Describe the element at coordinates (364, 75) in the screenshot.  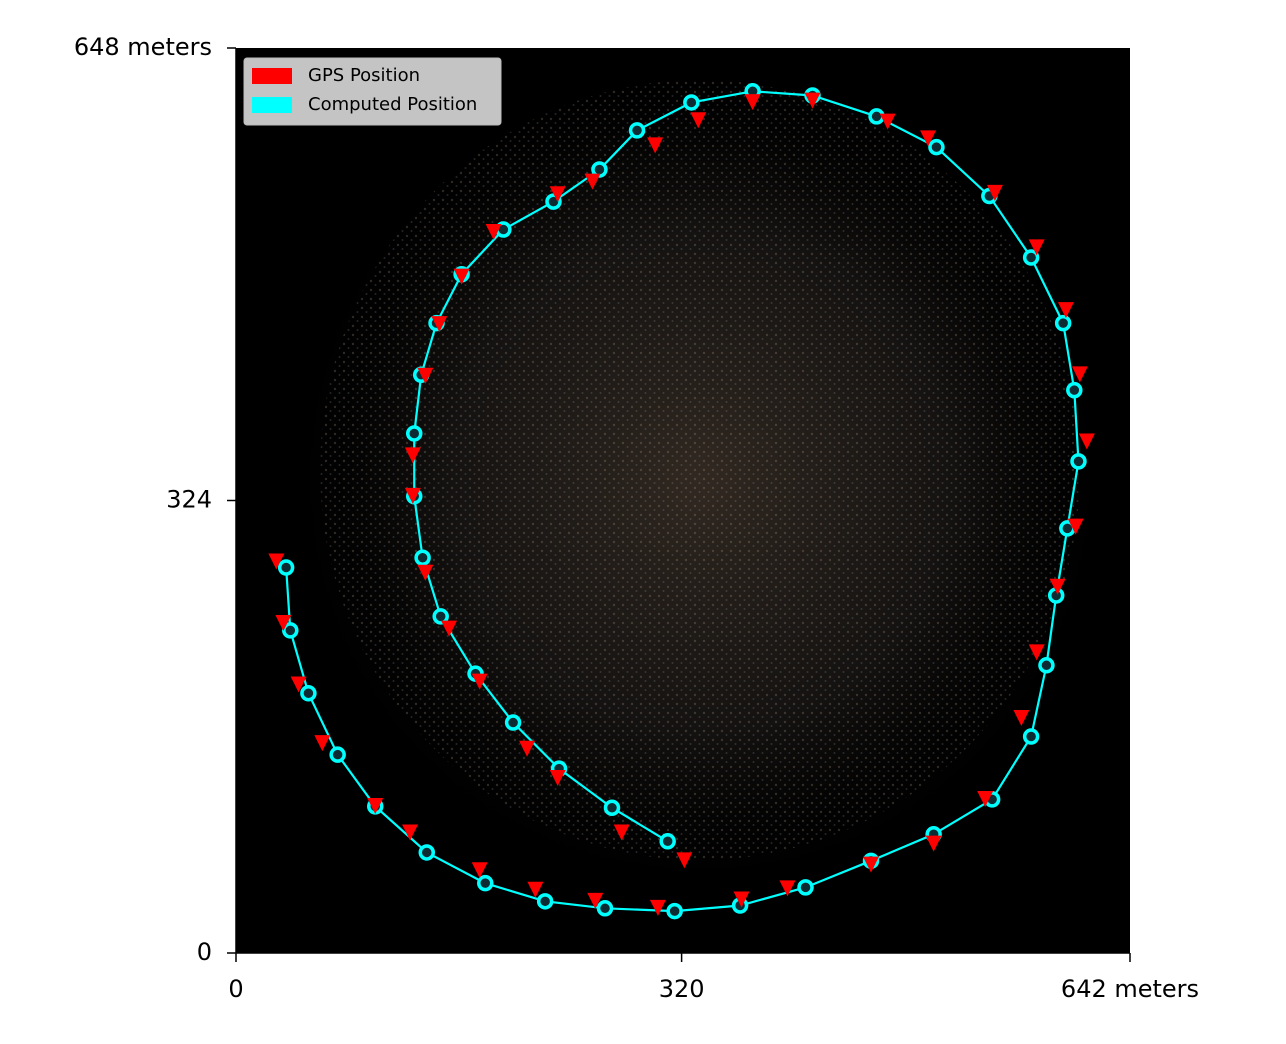
I see `legend-label: GPS Position` at that location.